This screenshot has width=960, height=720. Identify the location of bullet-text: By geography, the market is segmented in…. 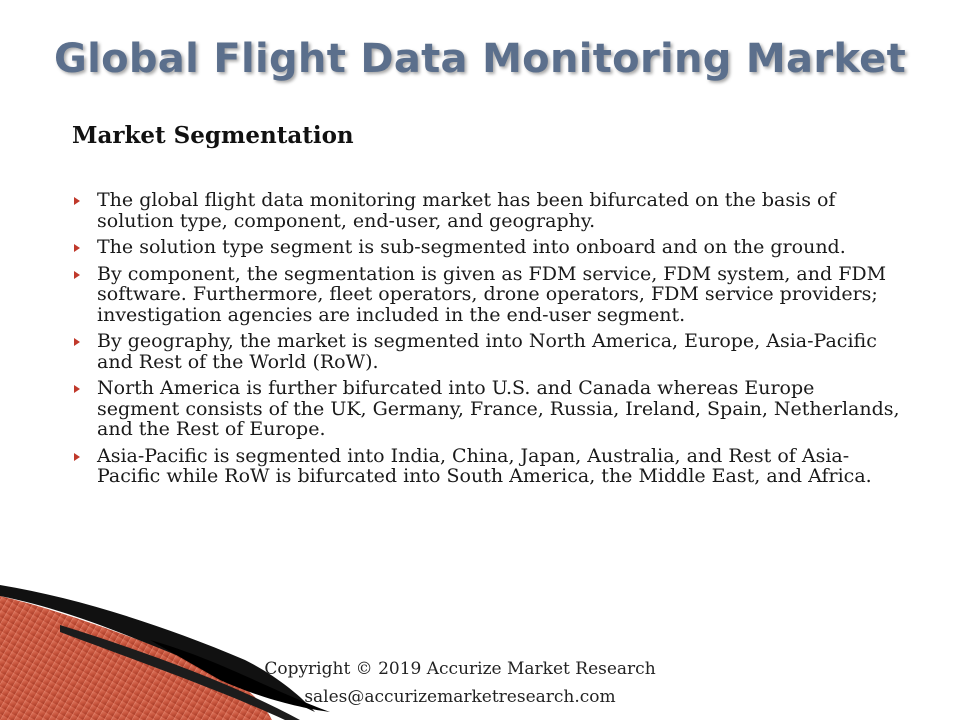
(487, 351).